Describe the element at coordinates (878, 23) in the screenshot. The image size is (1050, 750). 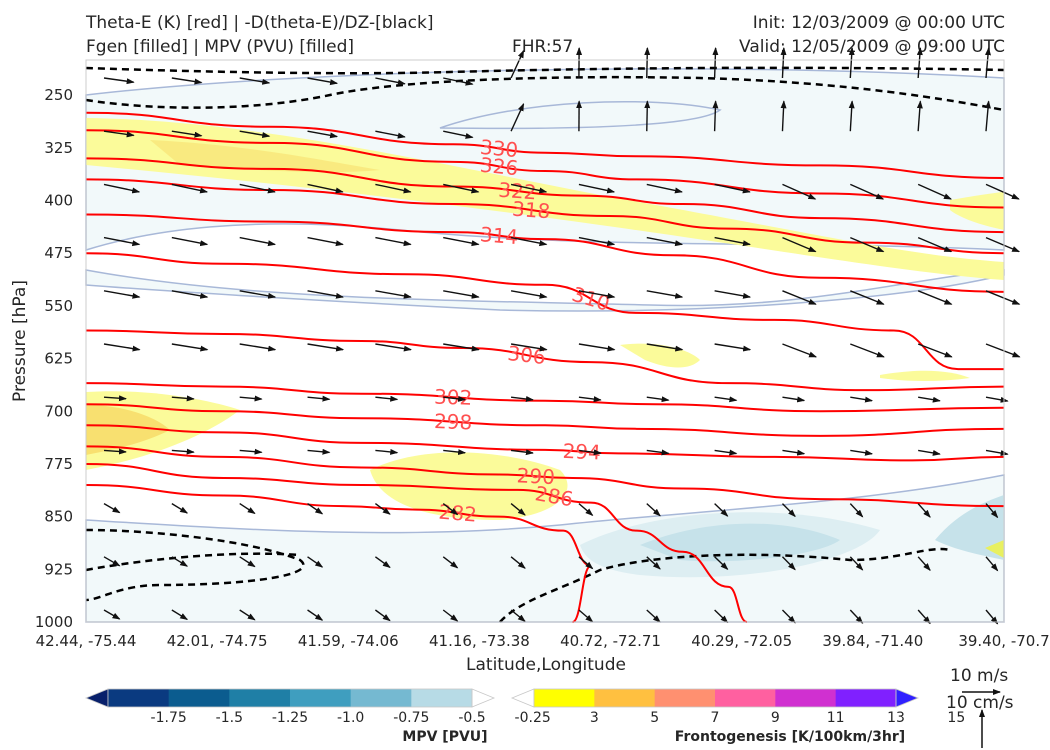
I see `init-time: Init: 12/03/2009 @ 00:00 UTC` at that location.